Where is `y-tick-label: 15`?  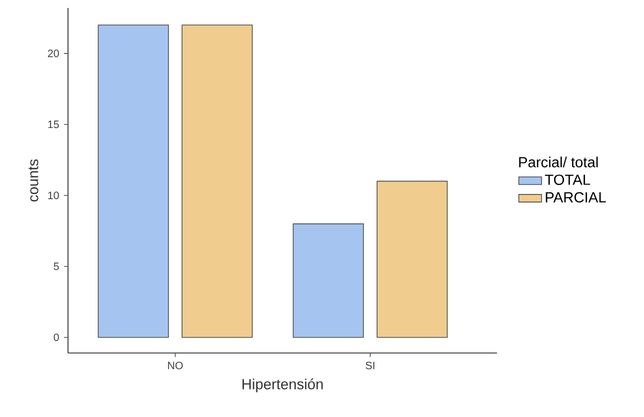
y-tick-label: 15 is located at coordinates (53, 124).